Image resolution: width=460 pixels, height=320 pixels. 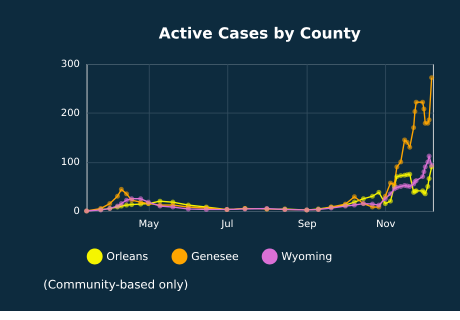 What do you see at coordinates (70, 64) in the screenshot?
I see `y-tick-label: 300` at bounding box center [70, 64].